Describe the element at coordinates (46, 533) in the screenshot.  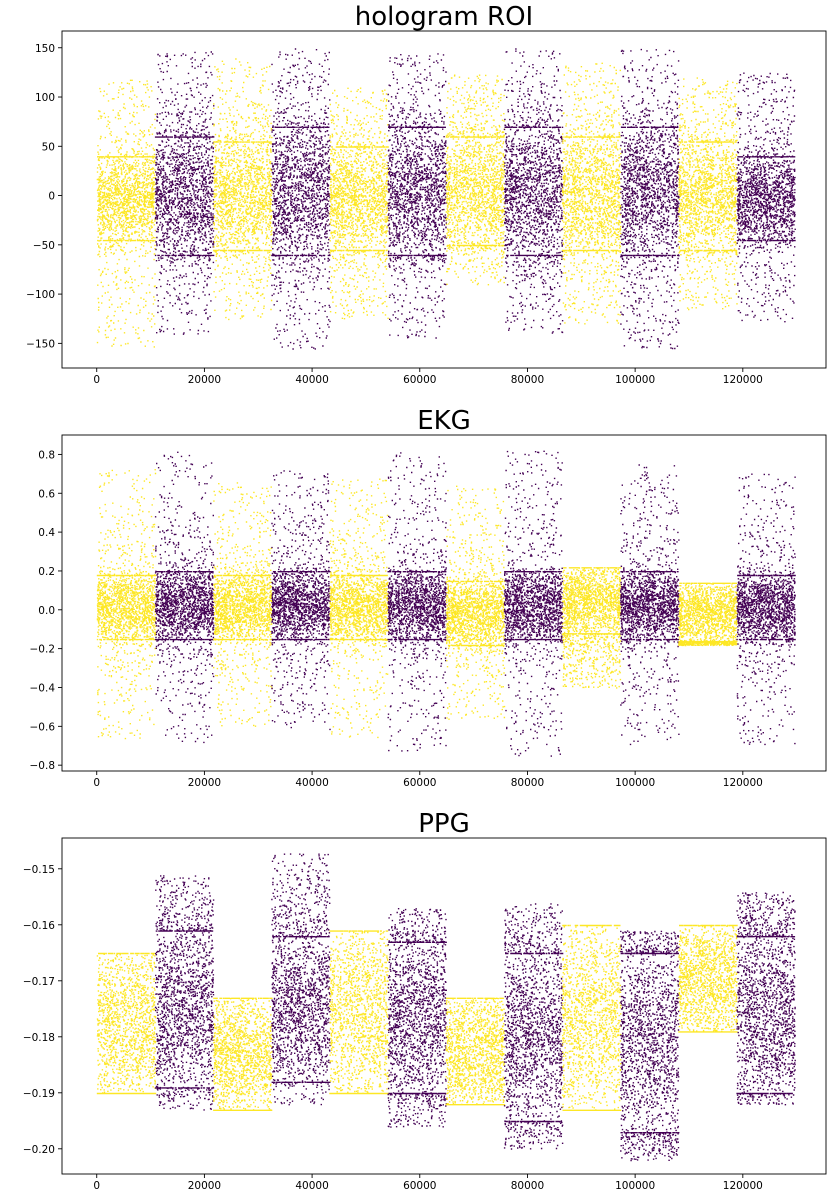
I see `y-tick-label: 0.4` at that location.